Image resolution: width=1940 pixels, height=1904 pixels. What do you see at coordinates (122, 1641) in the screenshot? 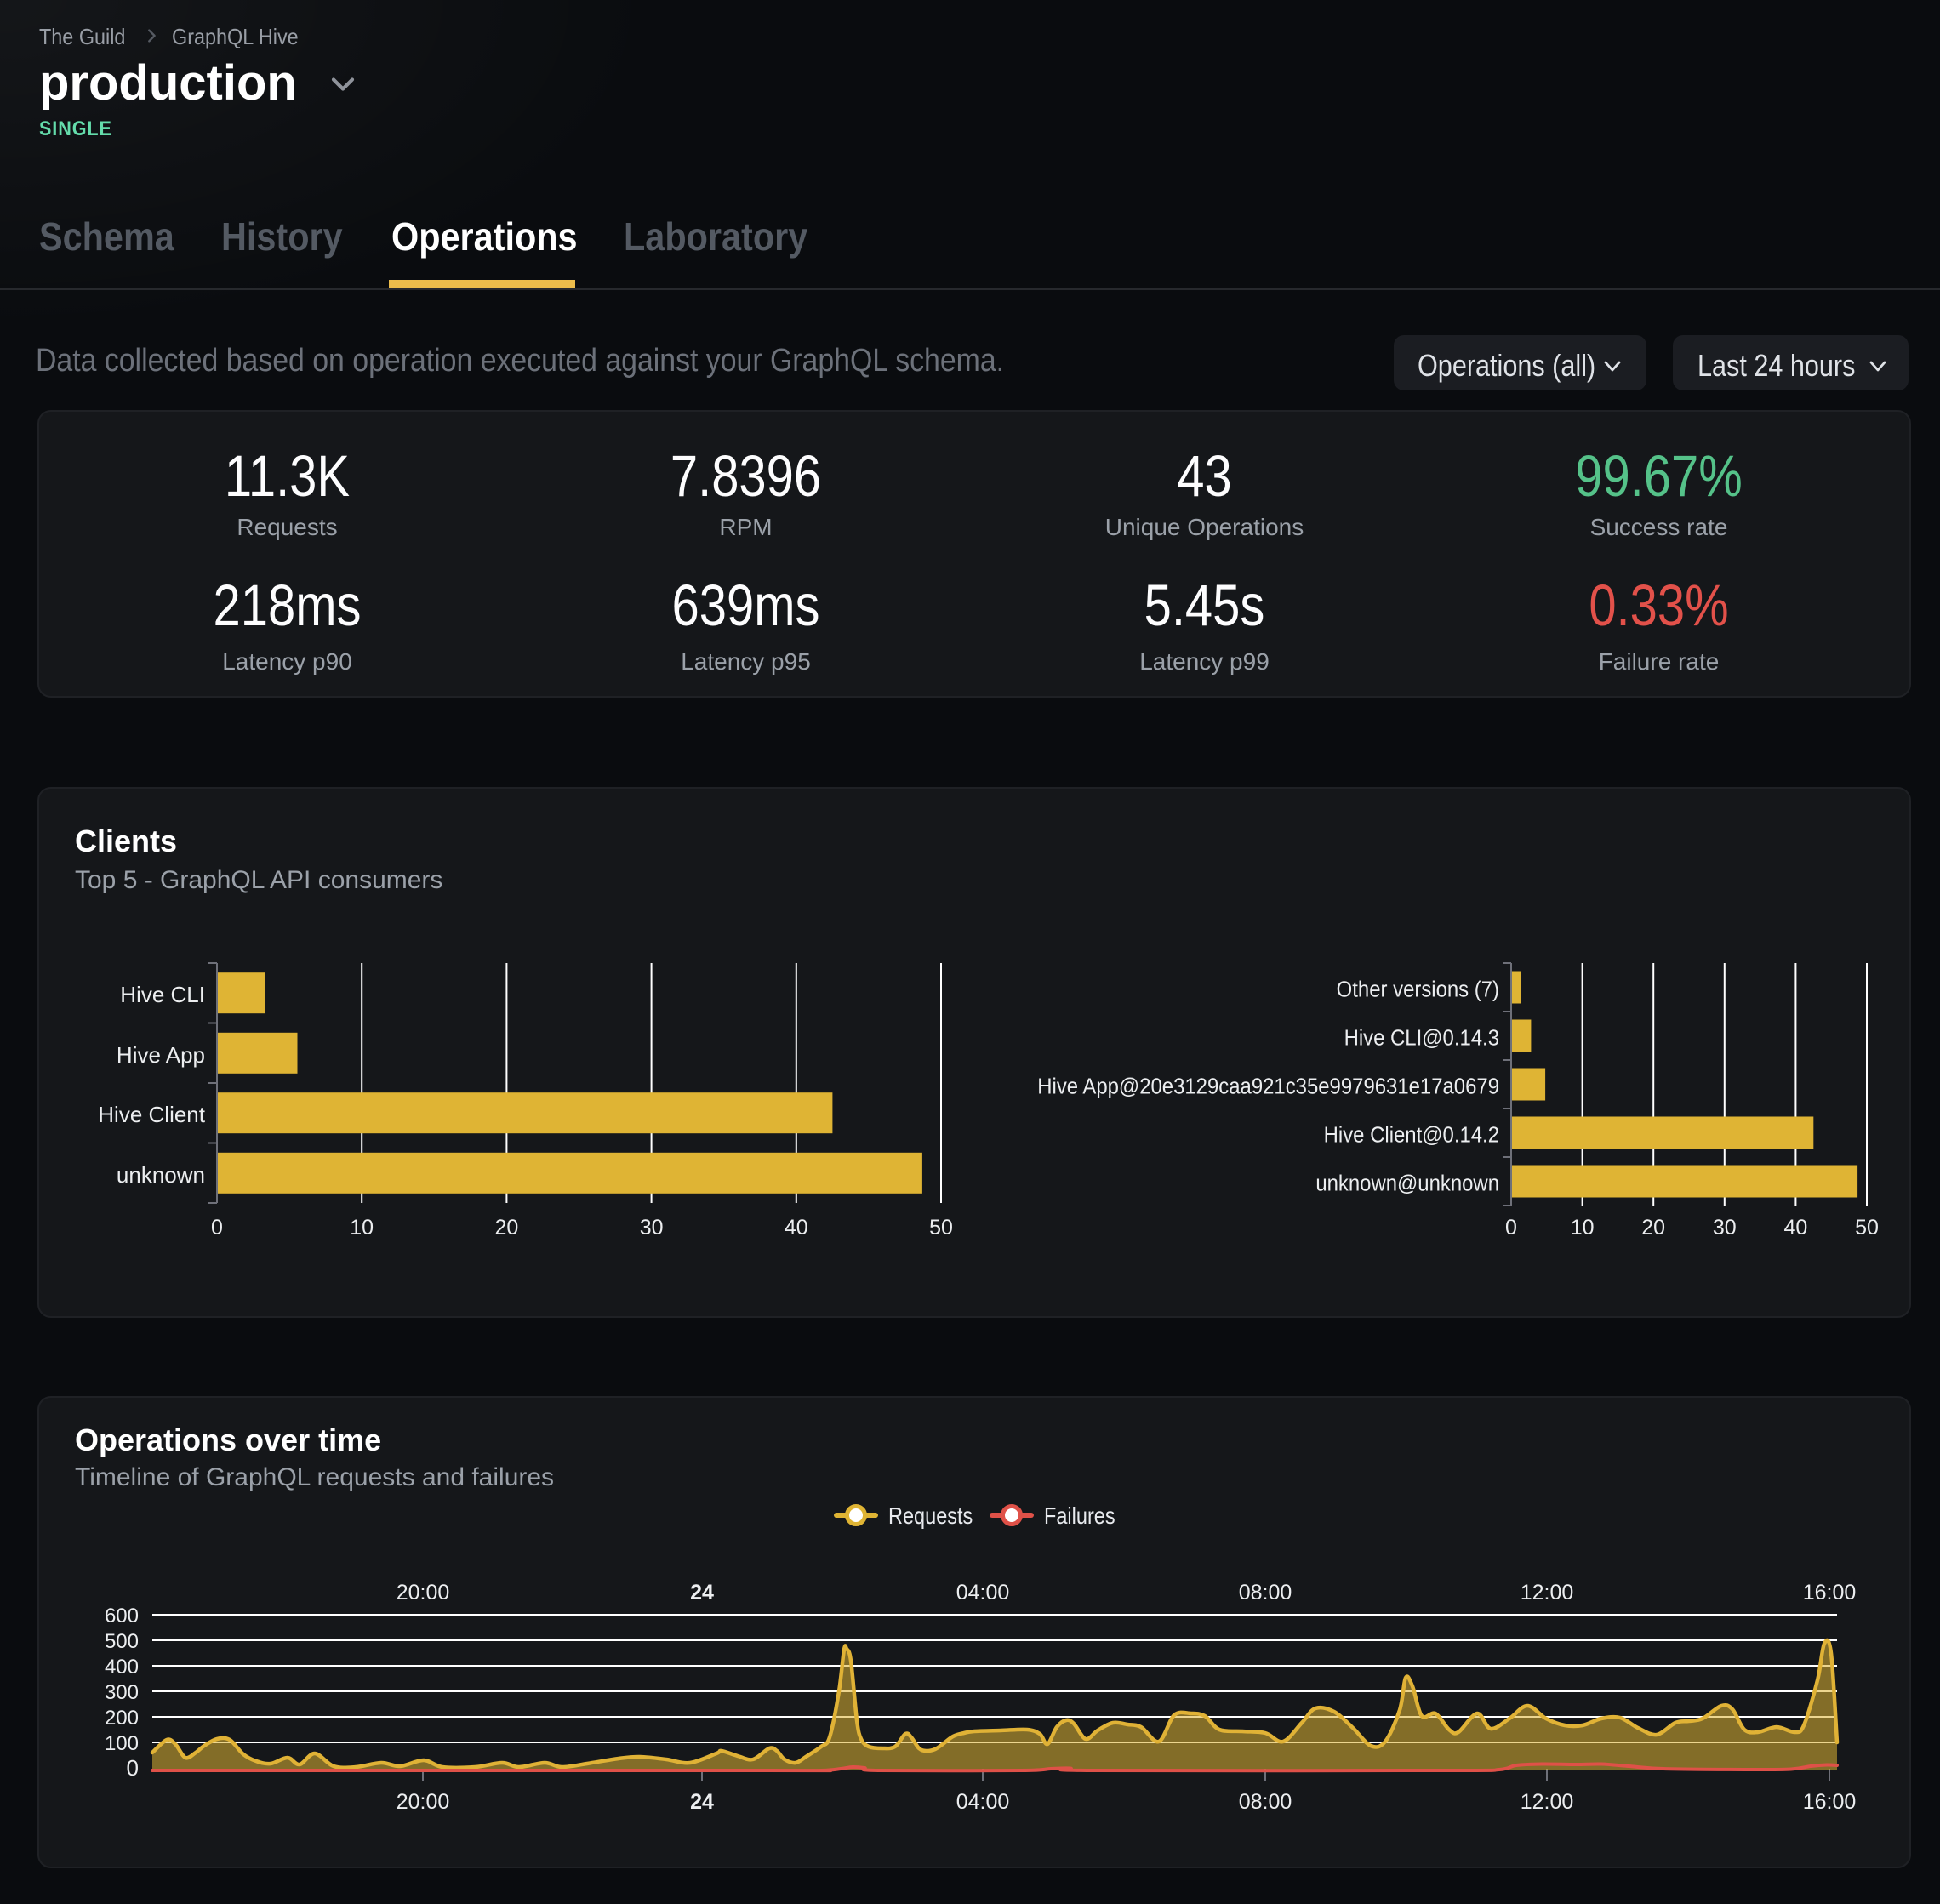
I see `svg-text: 500` at bounding box center [122, 1641].